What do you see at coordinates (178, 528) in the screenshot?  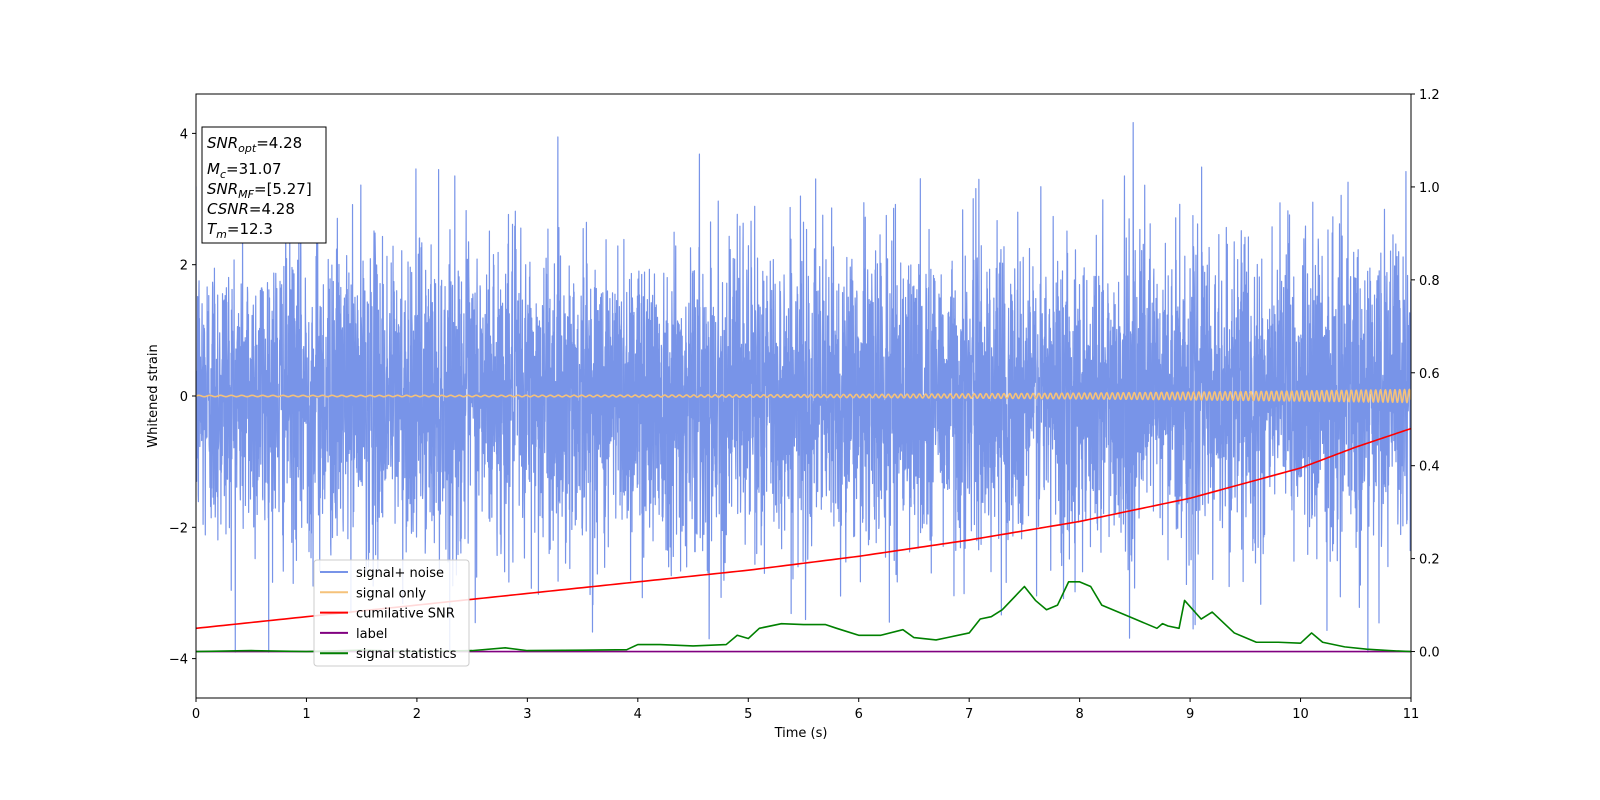 I see `y-tick-label-left: −2` at bounding box center [178, 528].